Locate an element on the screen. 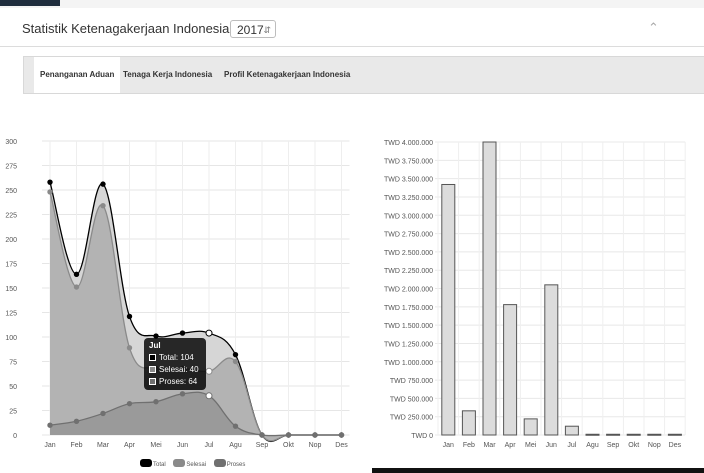 The width and height of the screenshot is (704, 473). legend-item-proses: Proses is located at coordinates (229, 463).